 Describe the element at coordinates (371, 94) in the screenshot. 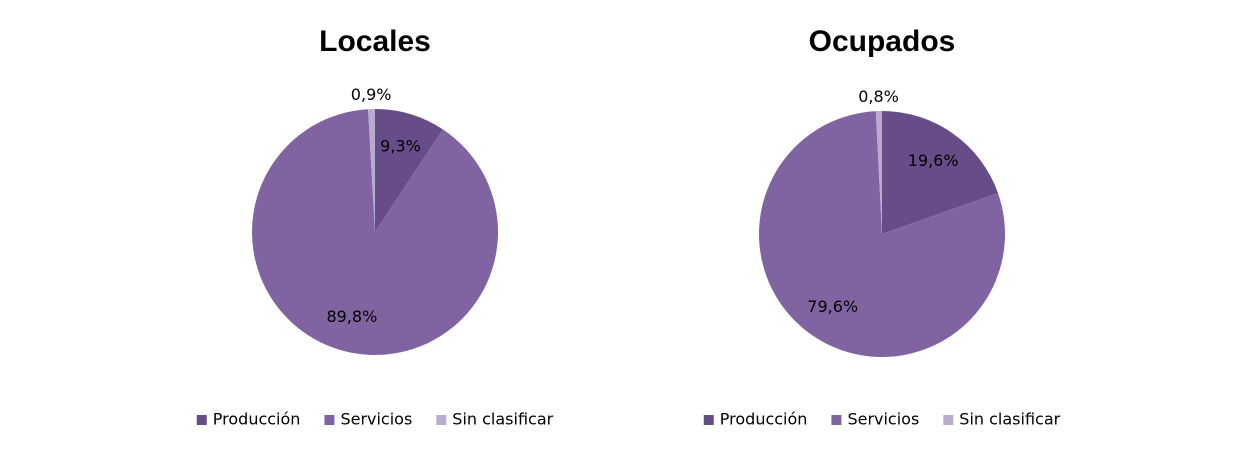

I see `data-label: 0,9%` at that location.